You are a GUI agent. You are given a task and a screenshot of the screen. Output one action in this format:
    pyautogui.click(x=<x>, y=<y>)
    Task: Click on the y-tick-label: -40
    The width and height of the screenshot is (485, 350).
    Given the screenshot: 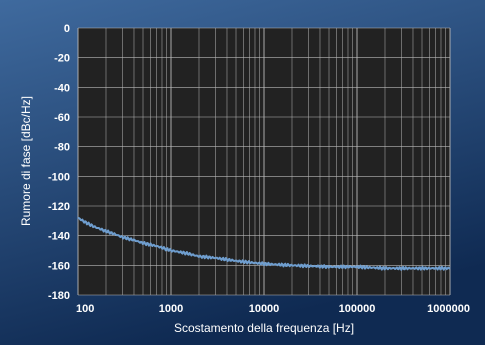 What is the action you would take?
    pyautogui.click(x=62, y=88)
    